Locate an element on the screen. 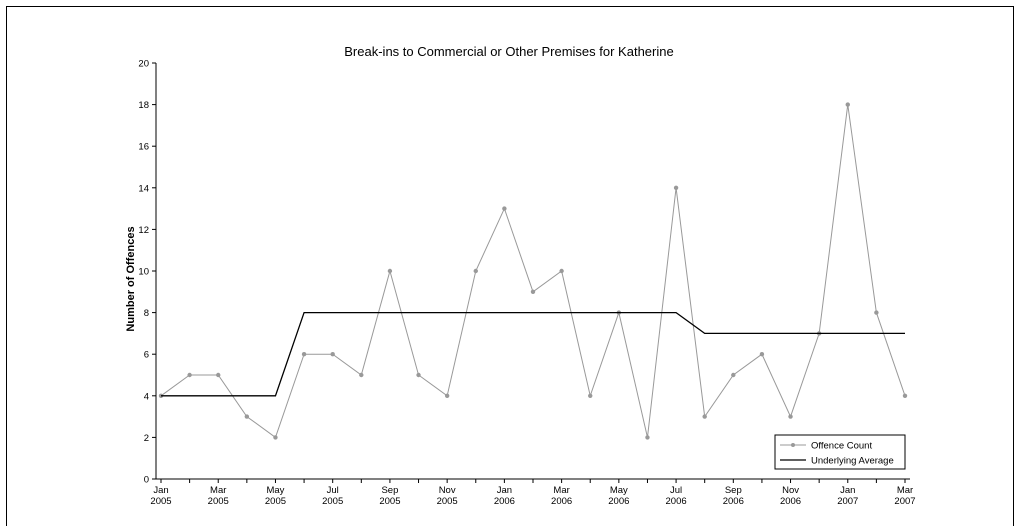 The height and width of the screenshot is (530, 1020). legend: Offence Count Underlying Average is located at coordinates (840, 452).